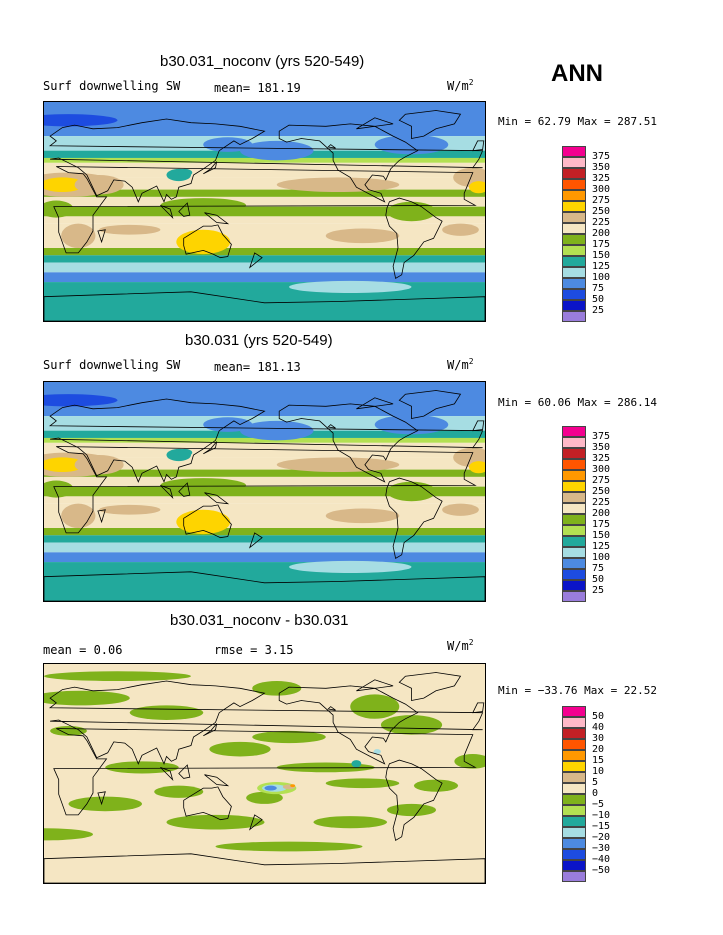  I want to click on panel3-minmax: Min = −33.76 Max = 22.52, so click(577, 690).